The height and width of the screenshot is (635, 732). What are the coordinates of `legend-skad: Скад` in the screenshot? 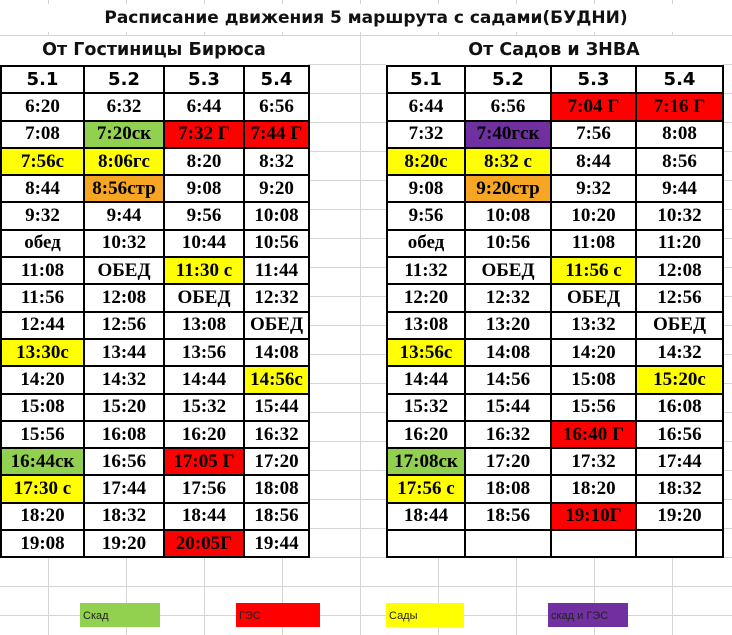 It's located at (120, 615).